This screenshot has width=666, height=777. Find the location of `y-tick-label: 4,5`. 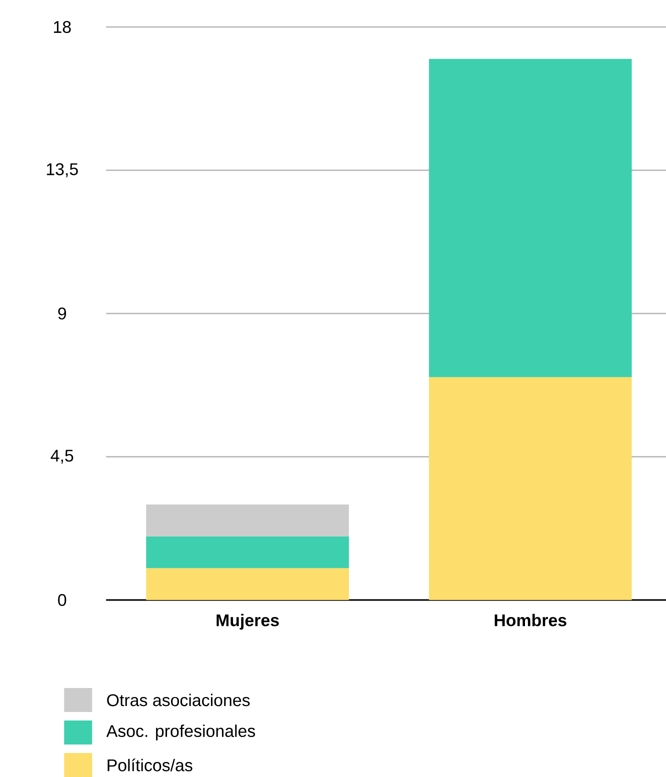

y-tick-label: 4,5 is located at coordinates (62, 457).